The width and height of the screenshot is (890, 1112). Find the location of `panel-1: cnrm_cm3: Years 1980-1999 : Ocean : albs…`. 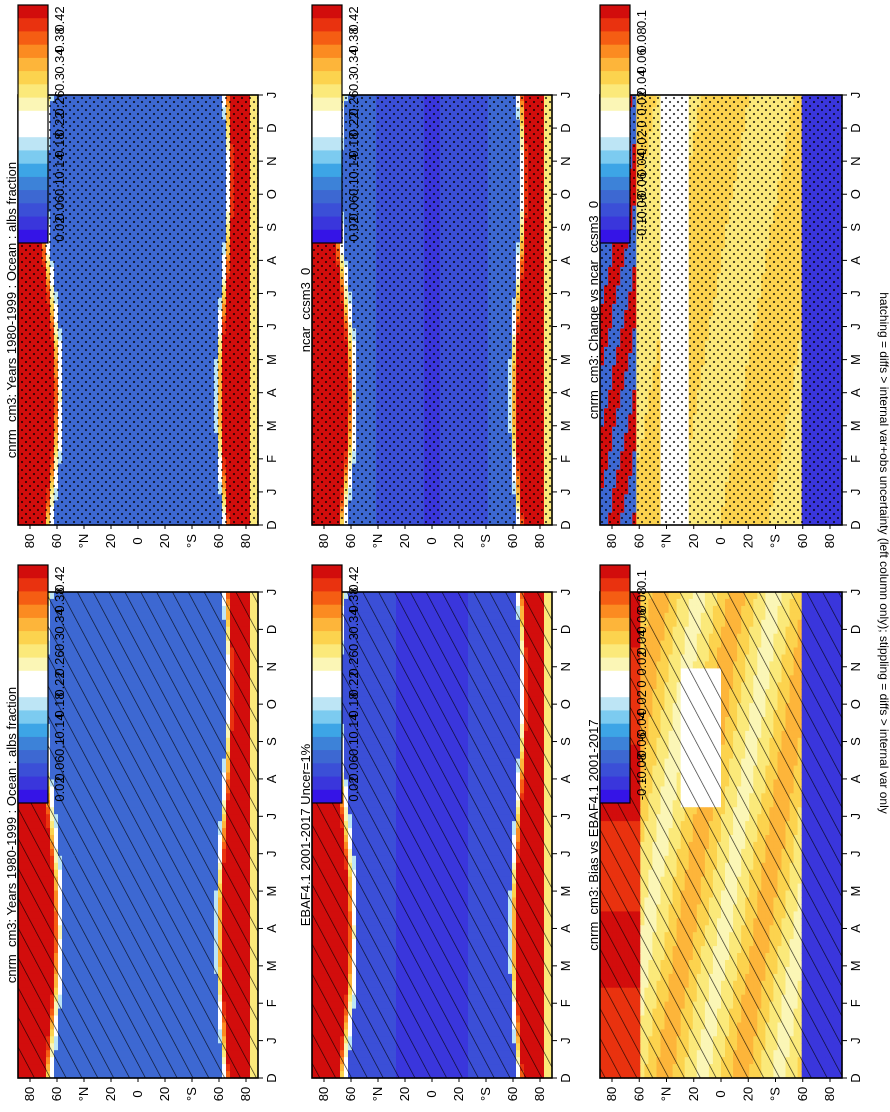

panel-1: cnrm_cm3: Years 1980-1999 : Ocean : albs… is located at coordinates (141, 833).